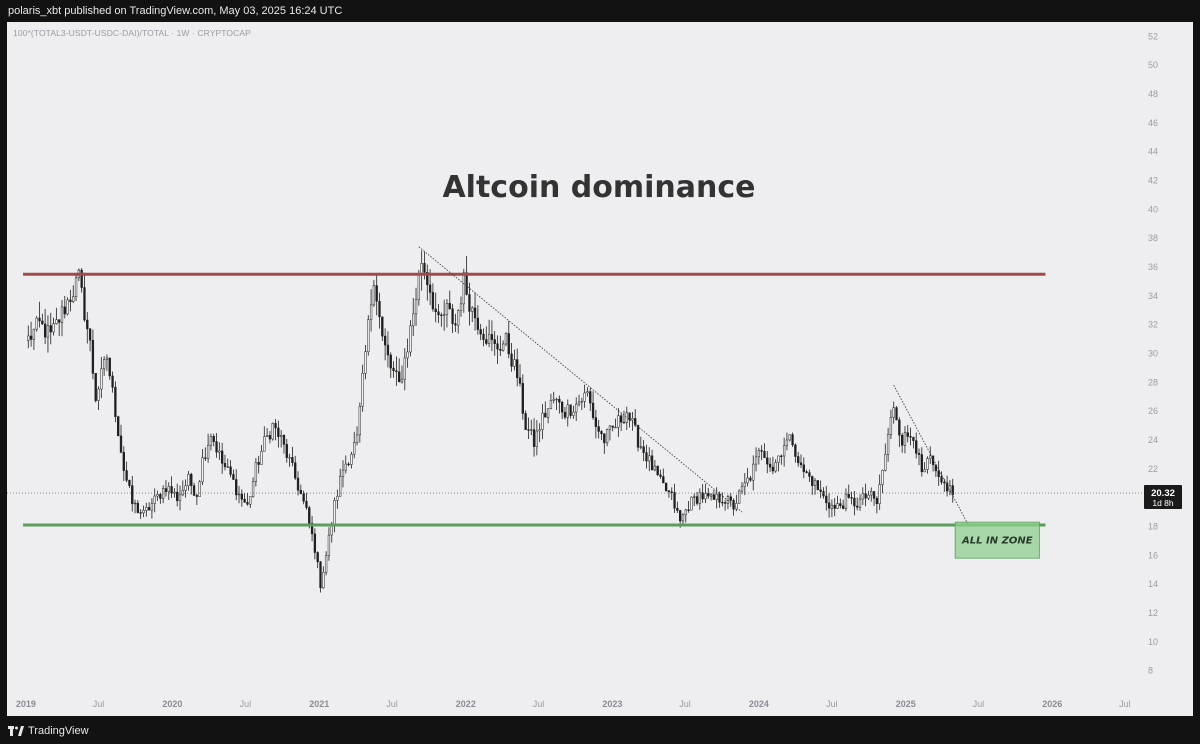 This screenshot has width=1200, height=744. Describe the element at coordinates (1163, 497) in the screenshot. I see `last-price-tag` at that location.